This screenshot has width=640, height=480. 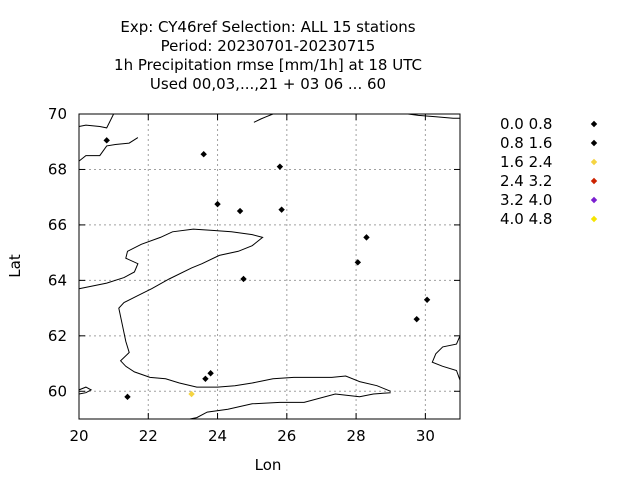 What do you see at coordinates (356, 436) in the screenshot?
I see `x-tick-label: 28` at bounding box center [356, 436].